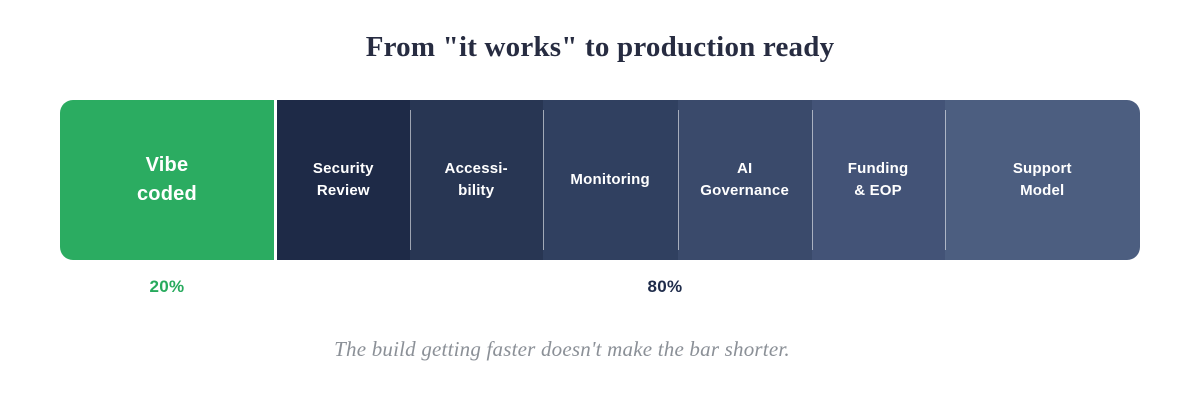 The height and width of the screenshot is (400, 1200). I want to click on bar-segment-support-model: Support Model, so click(1042, 180).